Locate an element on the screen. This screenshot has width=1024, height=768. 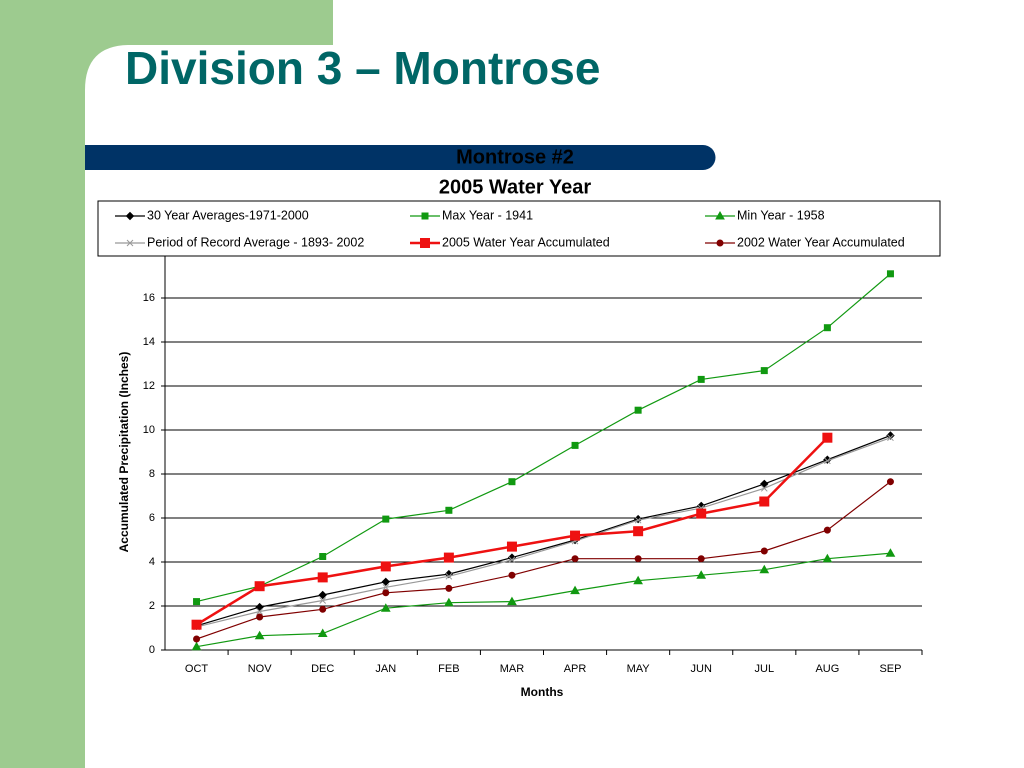
header-bar is located at coordinates (400, 157).